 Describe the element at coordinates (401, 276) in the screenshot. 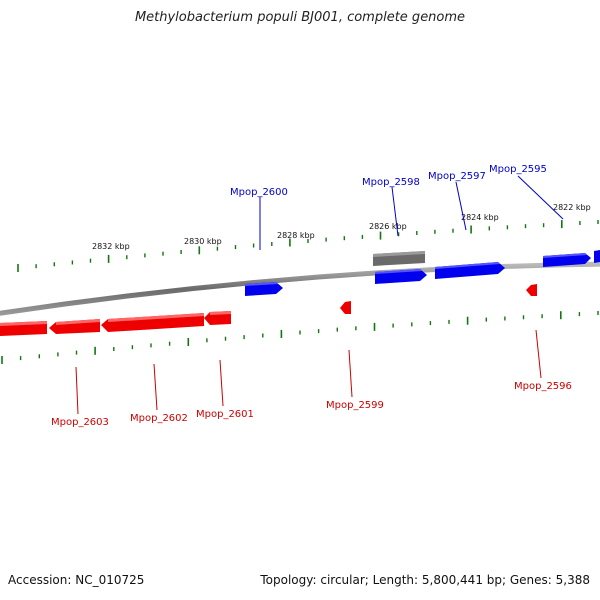

I see `gene-mpop-2598b` at that location.